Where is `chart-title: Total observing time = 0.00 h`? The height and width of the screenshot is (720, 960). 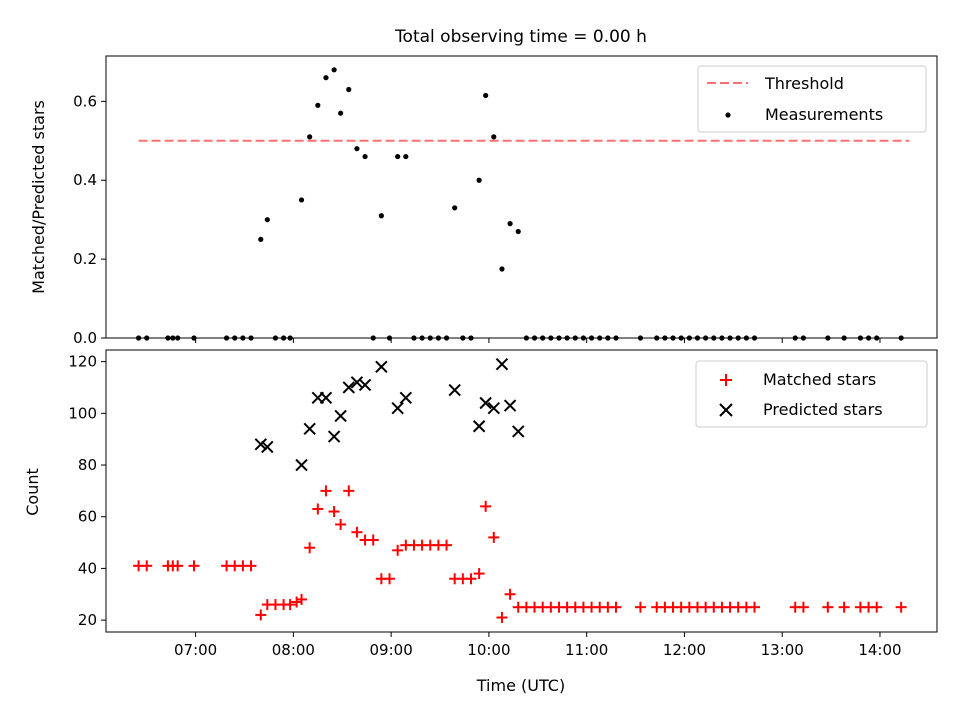
chart-title: Total observing time = 0.00 h is located at coordinates (520, 37).